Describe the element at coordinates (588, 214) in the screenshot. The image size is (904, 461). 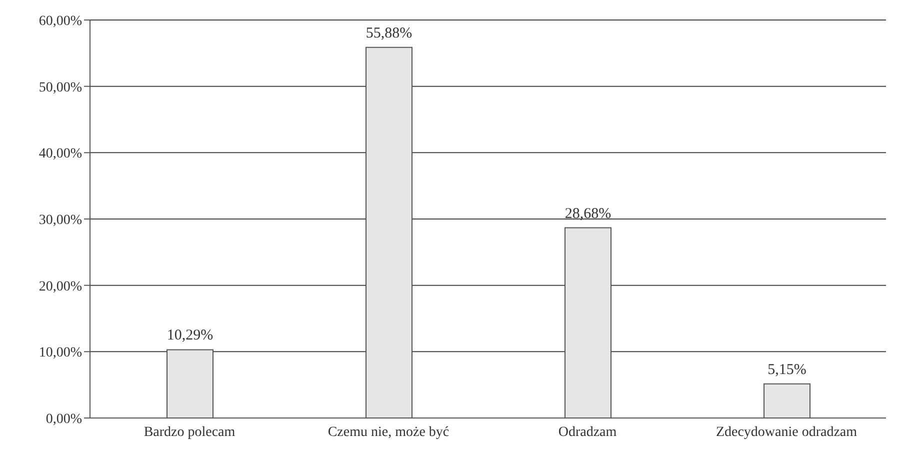
I see `data-label: 28,68%` at that location.